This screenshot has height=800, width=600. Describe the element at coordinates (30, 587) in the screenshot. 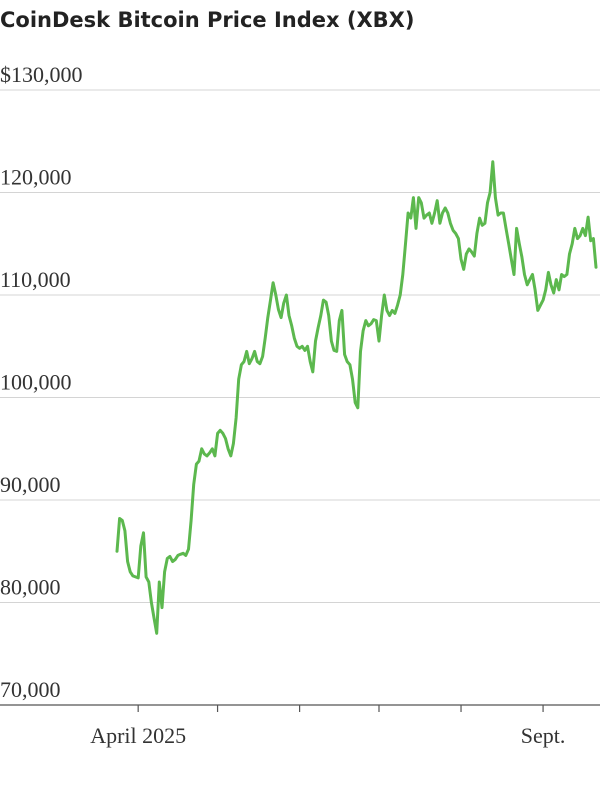

I see `y-tick-label: 80,000` at that location.